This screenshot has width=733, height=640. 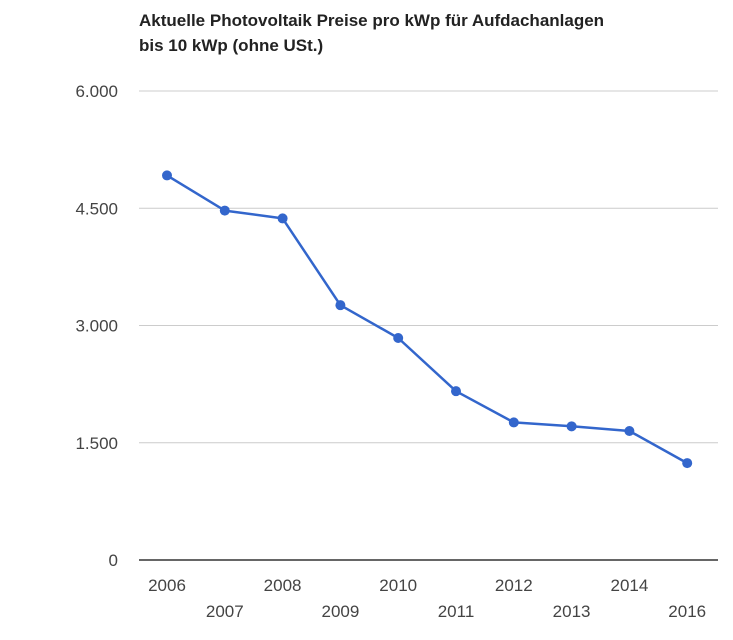 What do you see at coordinates (514, 585) in the screenshot?
I see `x-tick-label-2012: 2012` at bounding box center [514, 585].